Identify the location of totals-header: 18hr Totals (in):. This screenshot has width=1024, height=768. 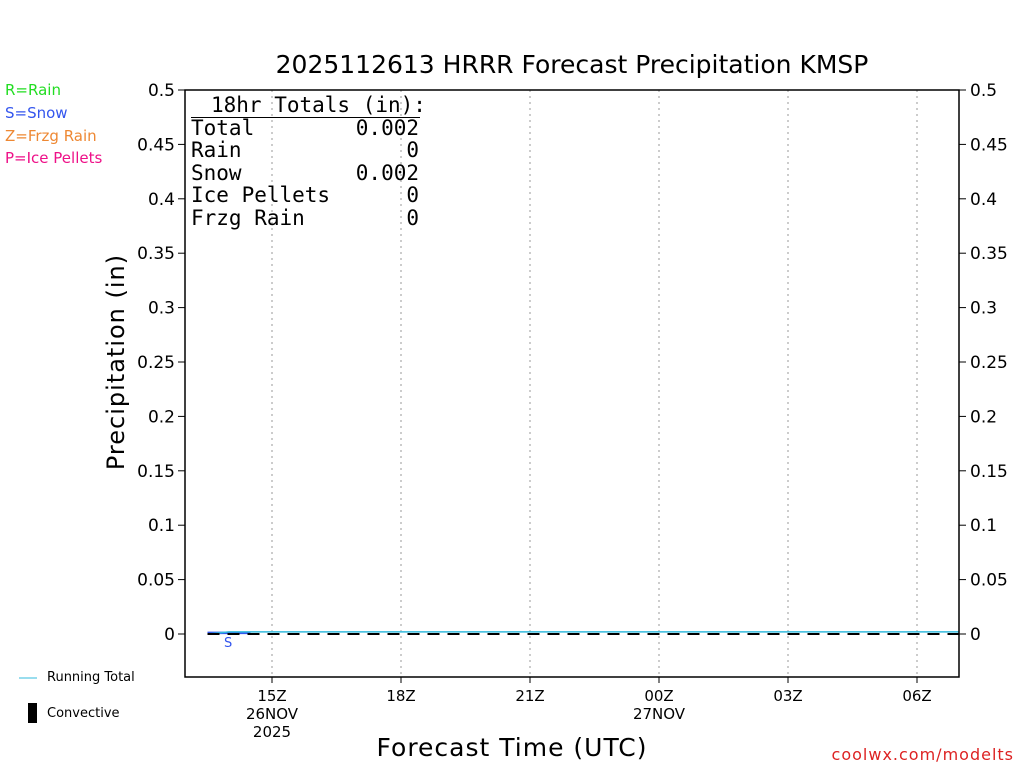
(318, 105).